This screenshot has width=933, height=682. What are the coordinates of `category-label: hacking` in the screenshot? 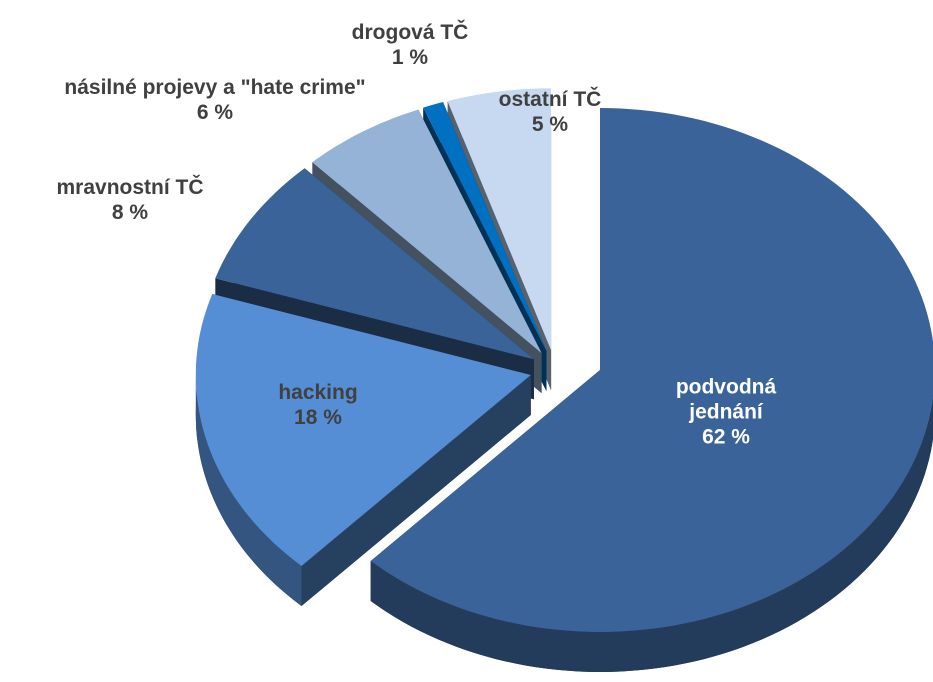 It's located at (318, 392).